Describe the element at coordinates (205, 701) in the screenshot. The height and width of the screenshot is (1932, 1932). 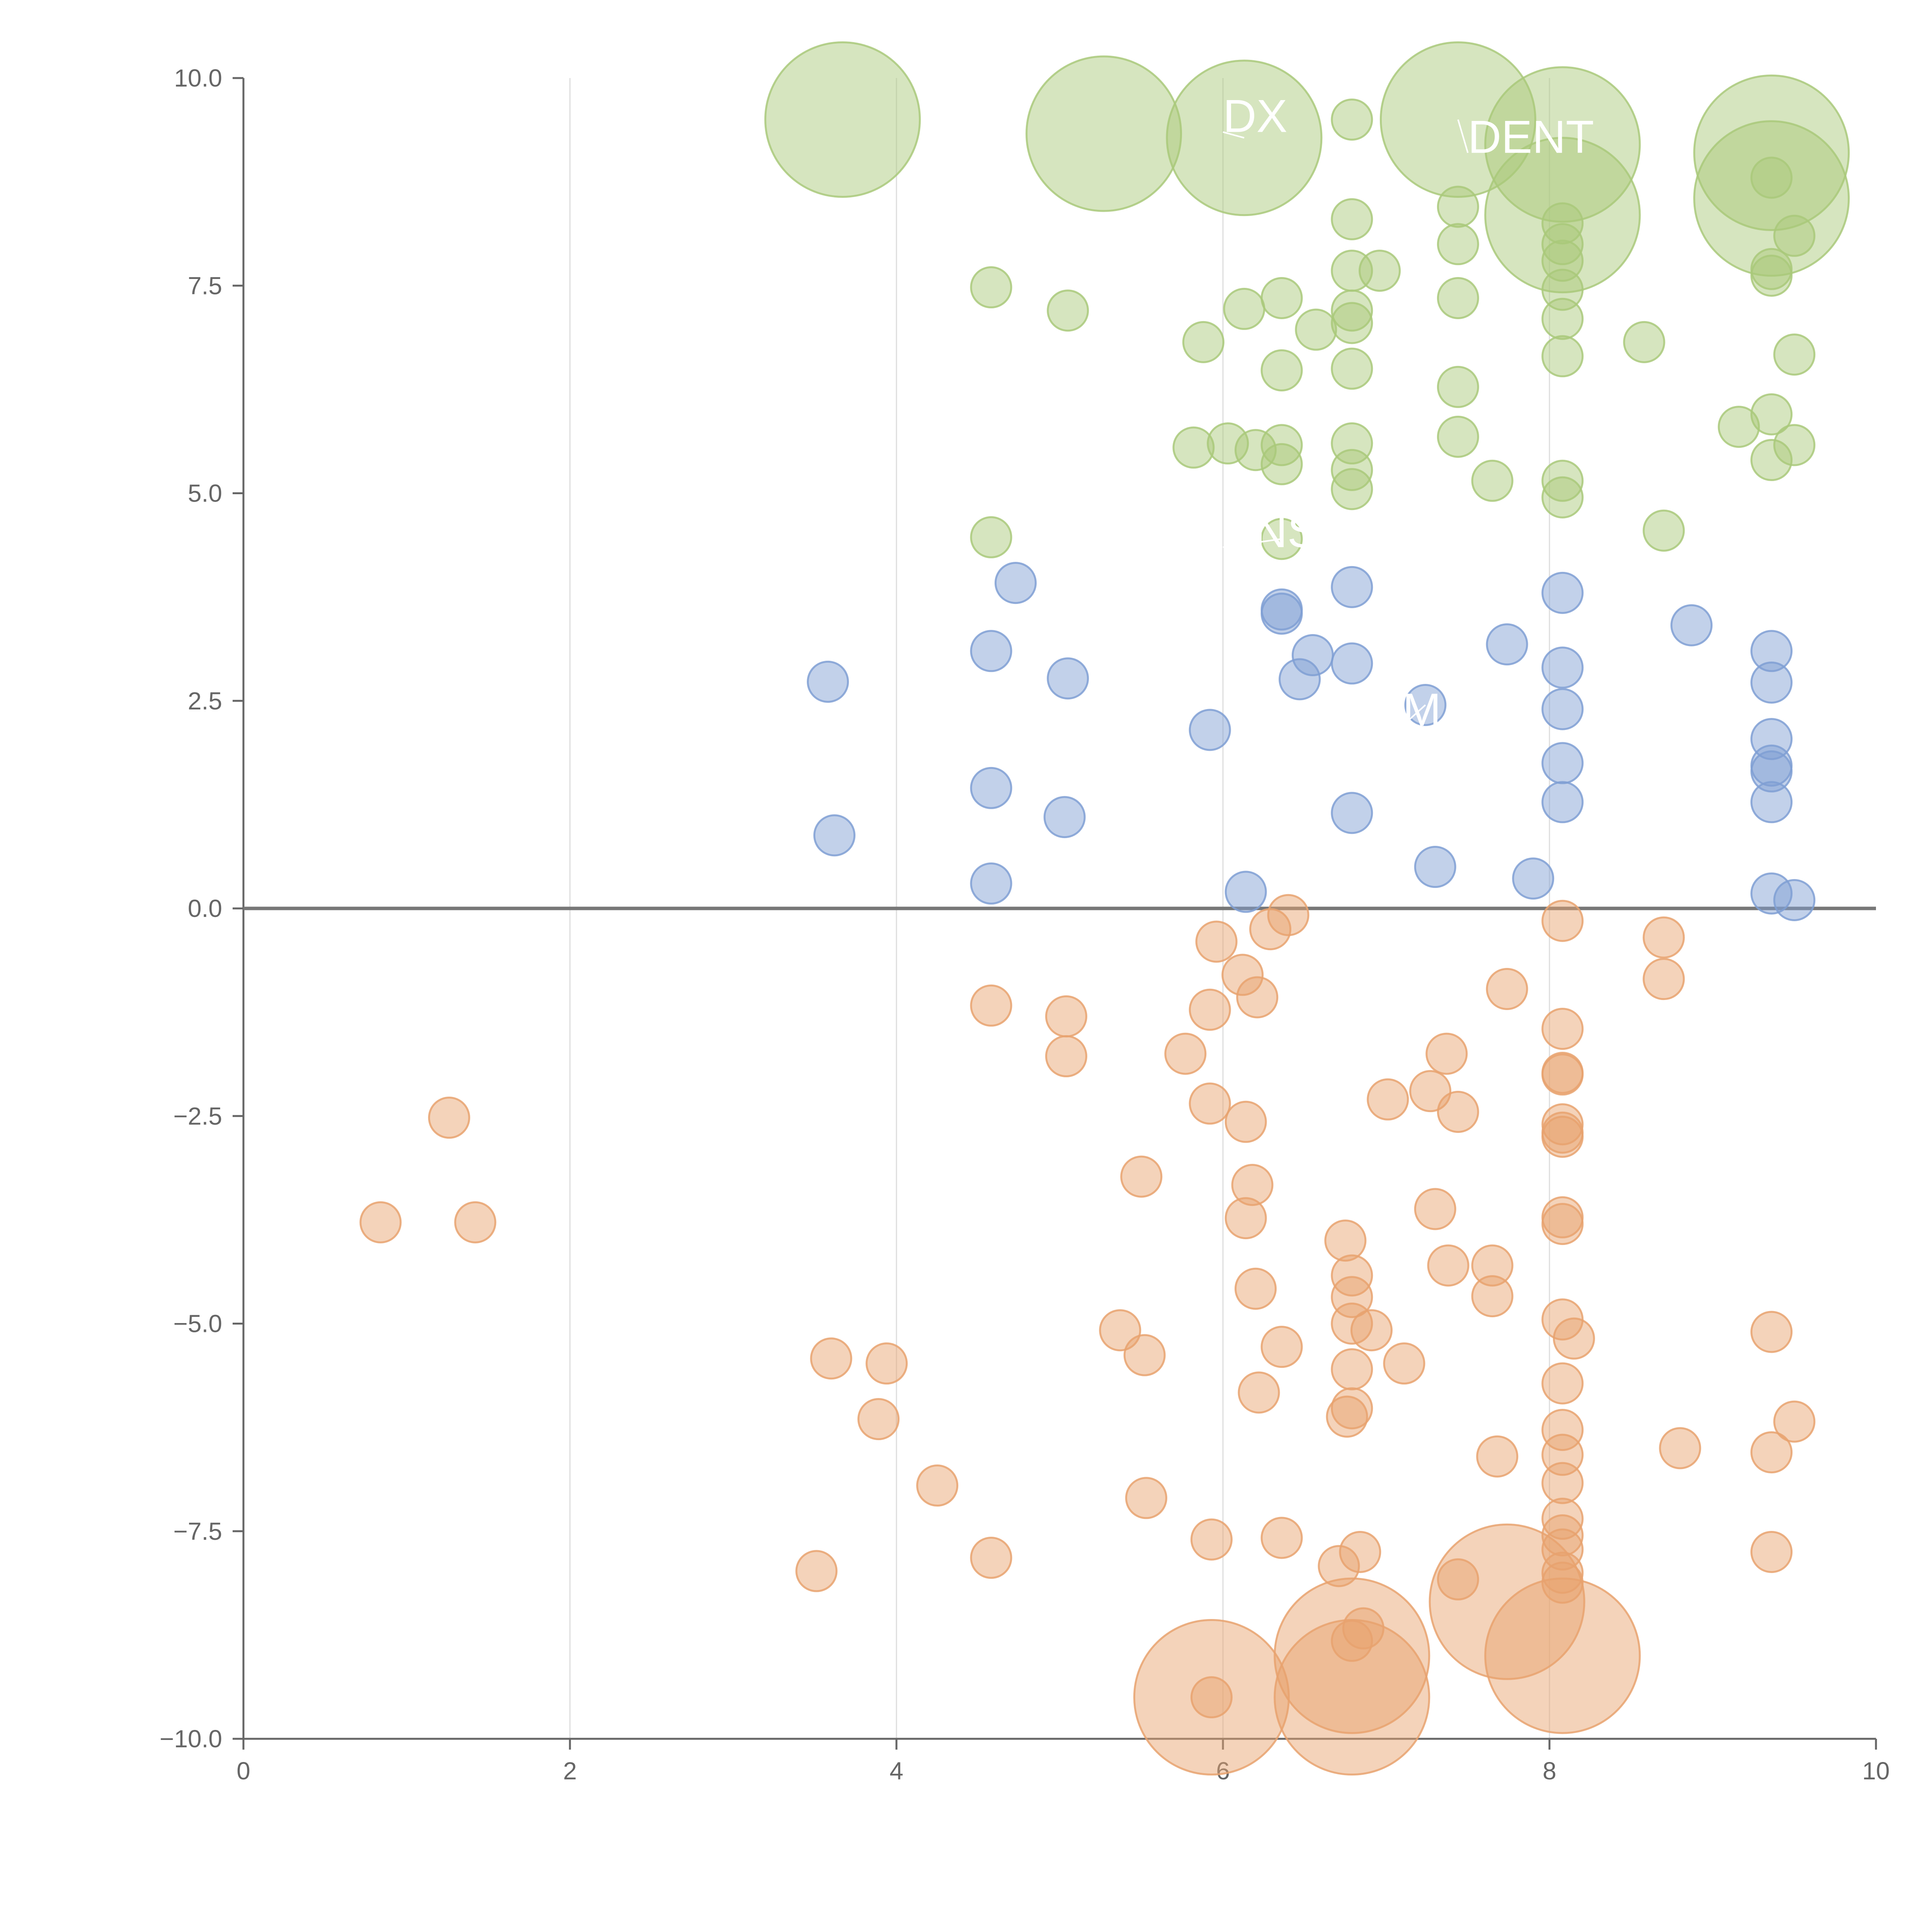
I see `y-tick-label: 2.5` at that location.